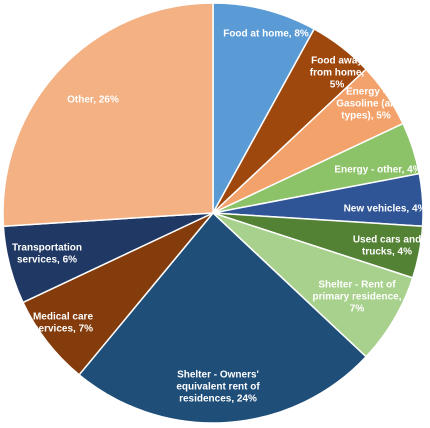  I want to click on pie-slice-food-at-home, so click(264, 108).